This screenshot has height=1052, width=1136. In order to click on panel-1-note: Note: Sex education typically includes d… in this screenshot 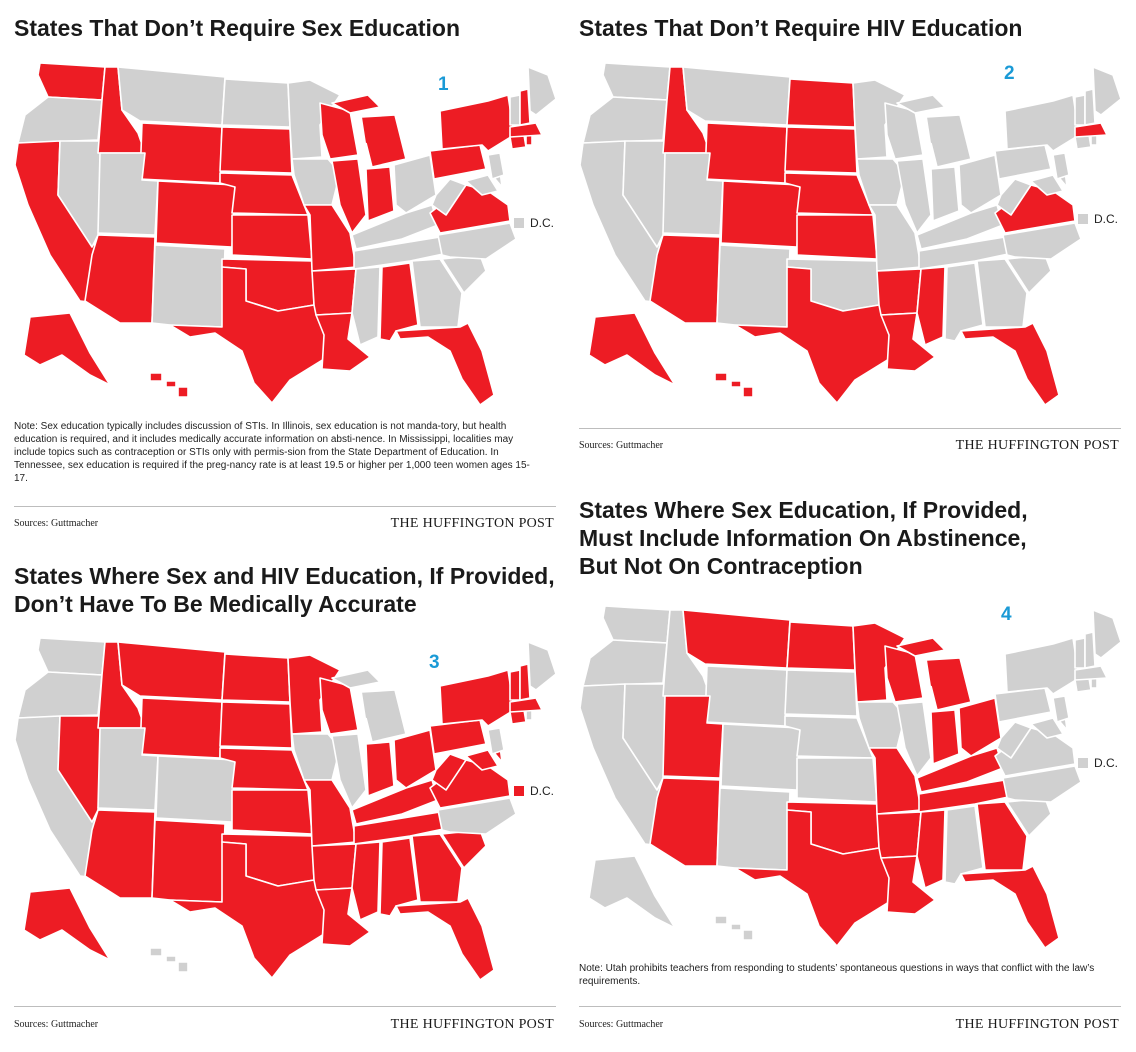, I will do `click(272, 452)`.